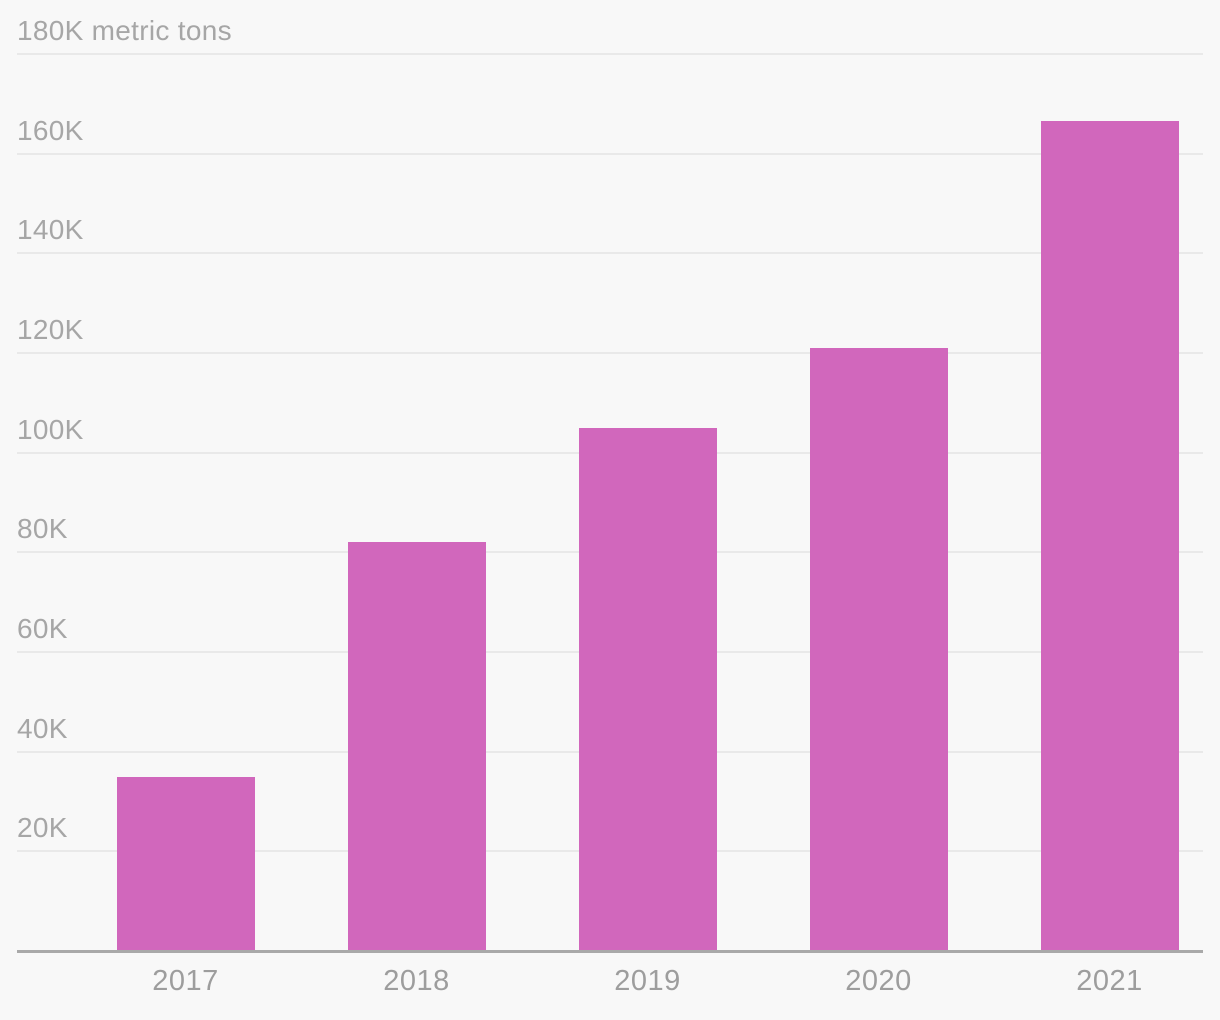 The width and height of the screenshot is (1220, 1020). What do you see at coordinates (647, 689) in the screenshot?
I see `bar-2019` at bounding box center [647, 689].